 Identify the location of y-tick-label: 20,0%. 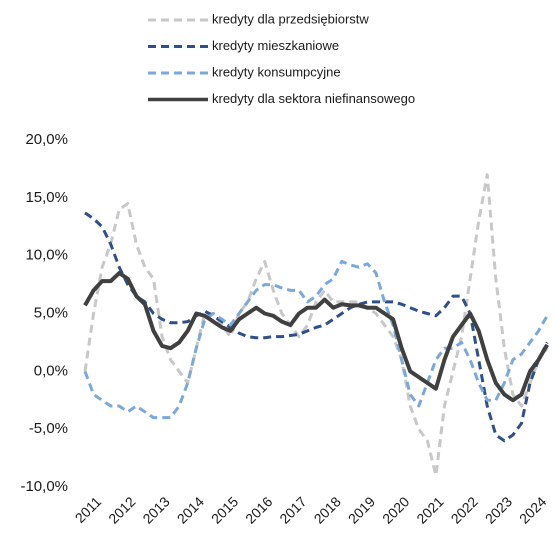
(46, 139).